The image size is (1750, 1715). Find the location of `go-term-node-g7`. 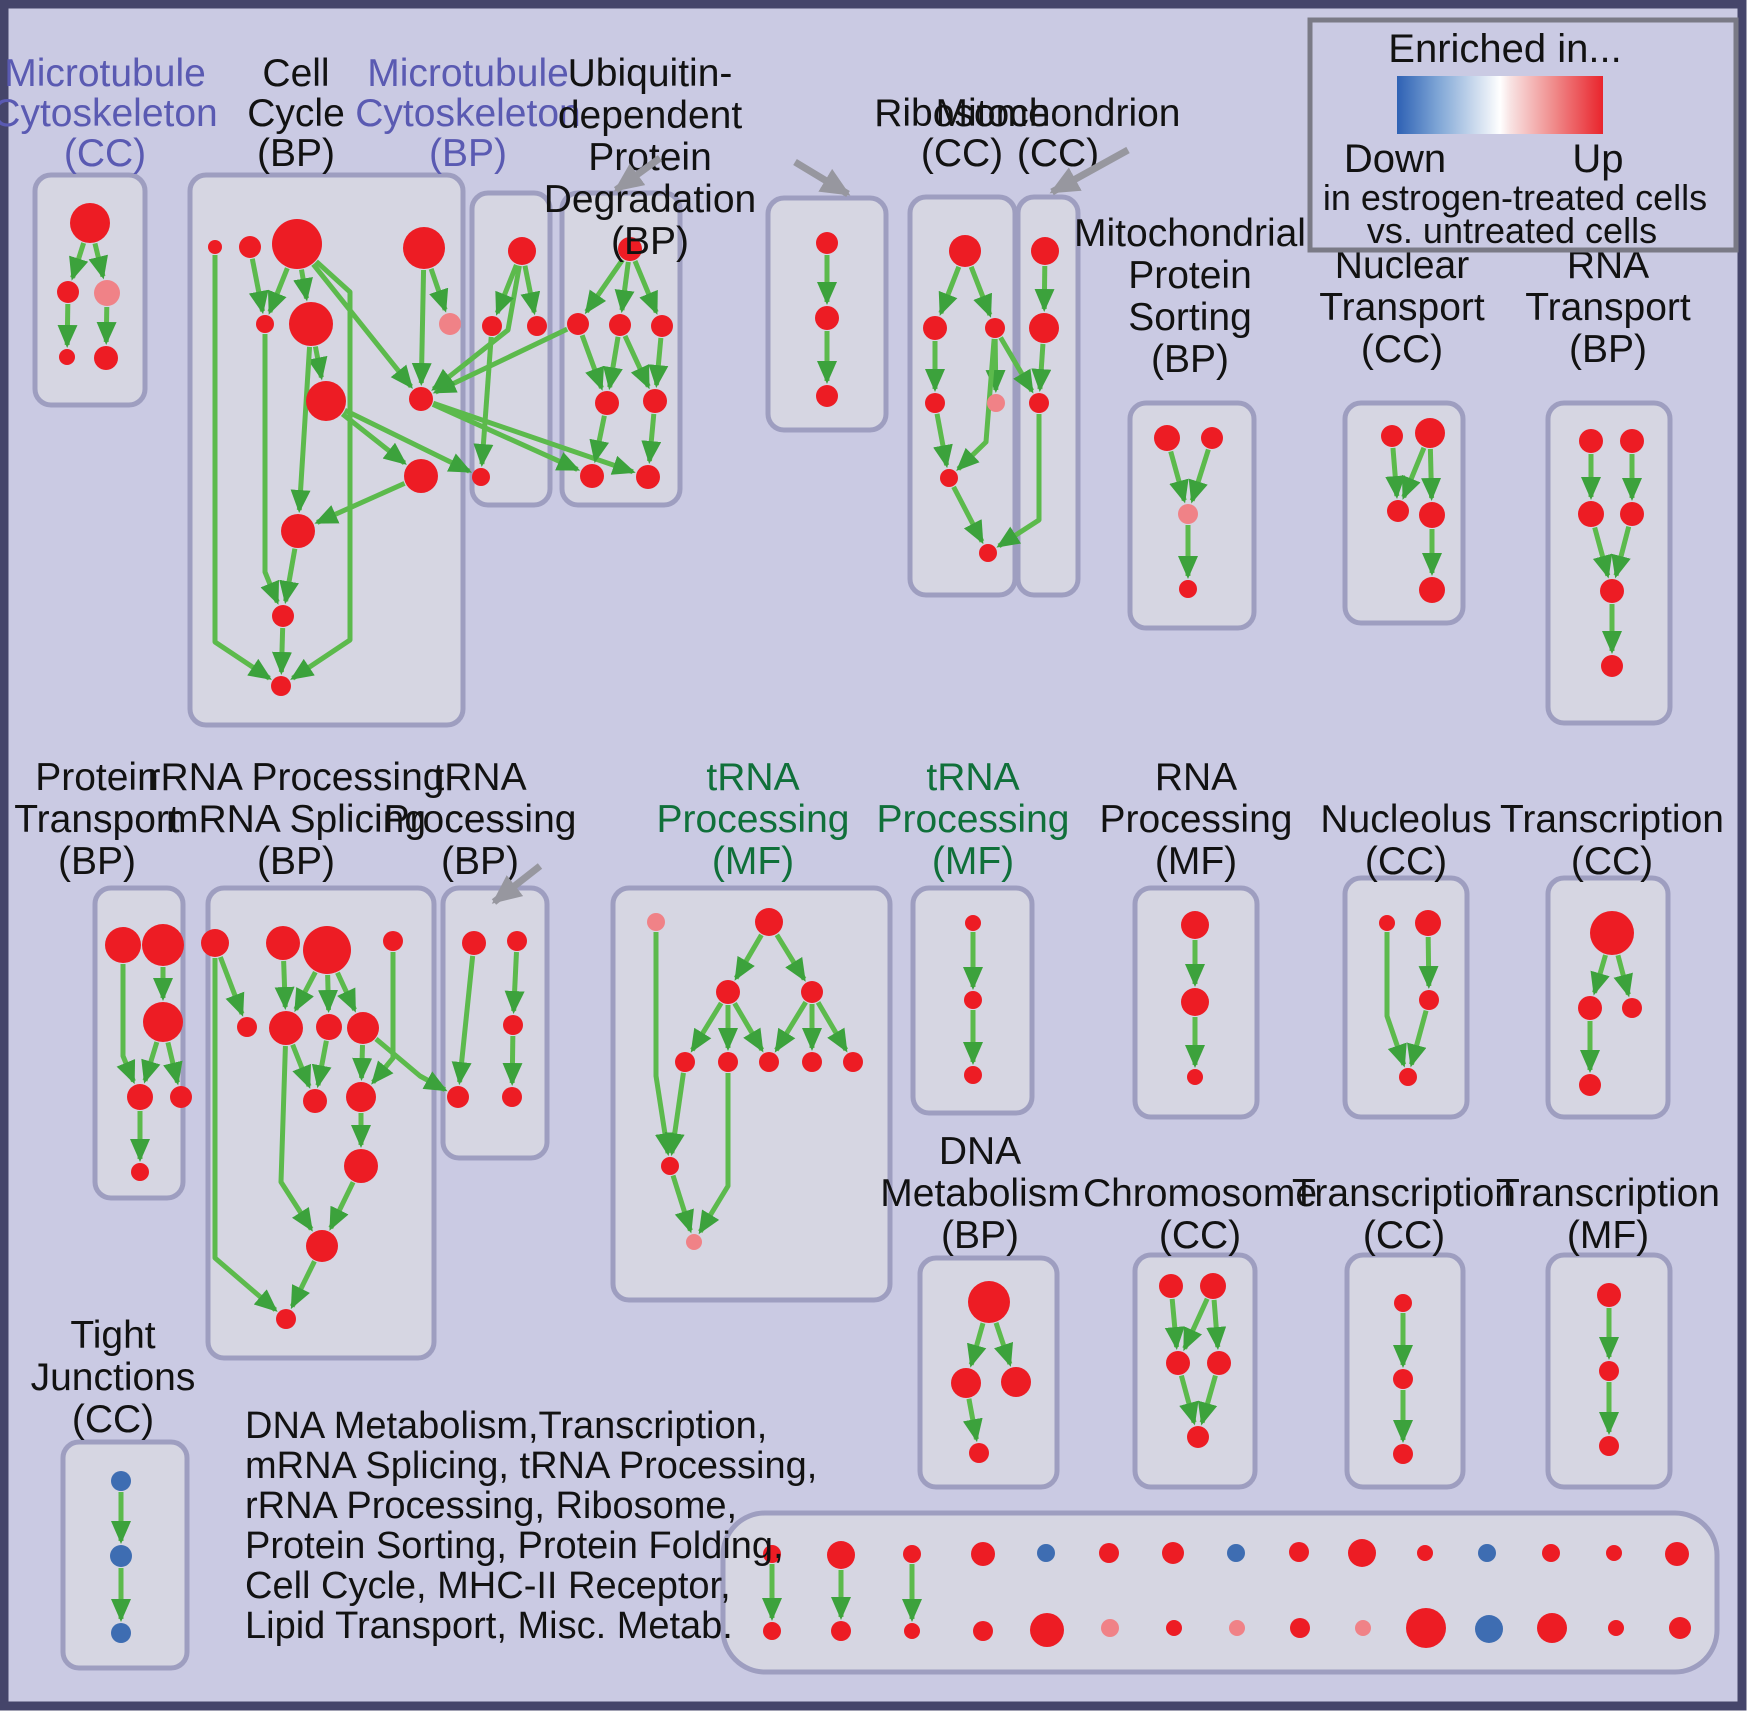

go-term-node-g7 is located at coordinates (769, 1062).